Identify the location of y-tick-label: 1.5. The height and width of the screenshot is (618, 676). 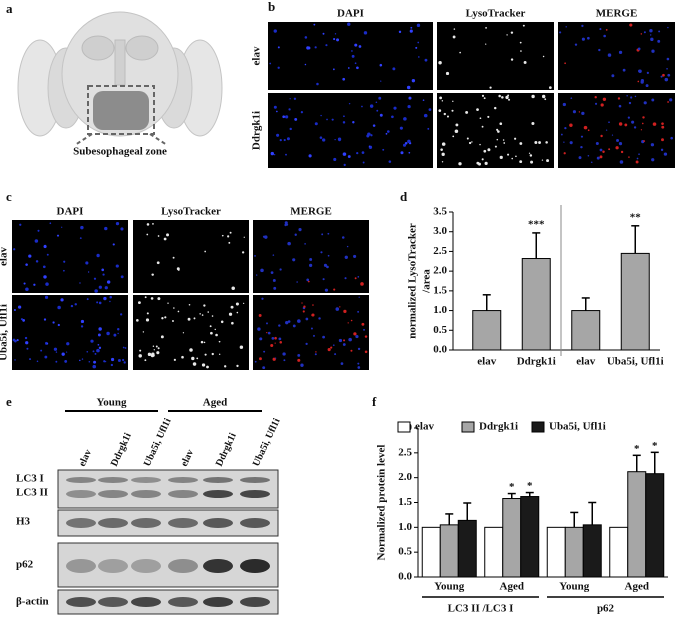
(440, 290).